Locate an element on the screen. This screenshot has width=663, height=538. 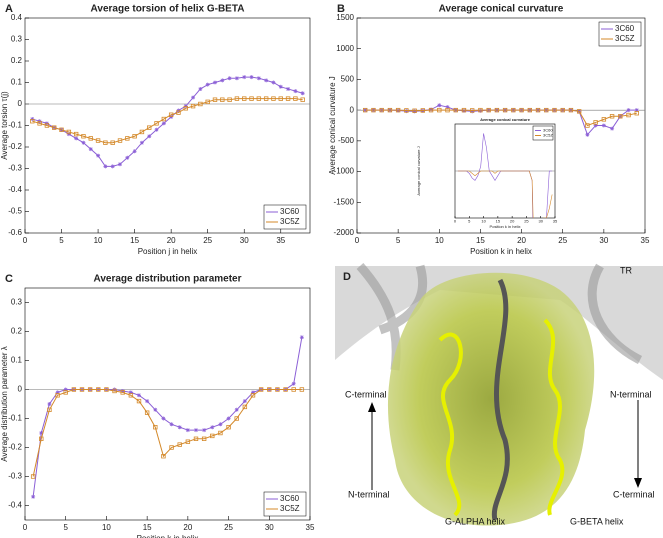
x-tick-label: 30 is located at coordinates (269, 527).